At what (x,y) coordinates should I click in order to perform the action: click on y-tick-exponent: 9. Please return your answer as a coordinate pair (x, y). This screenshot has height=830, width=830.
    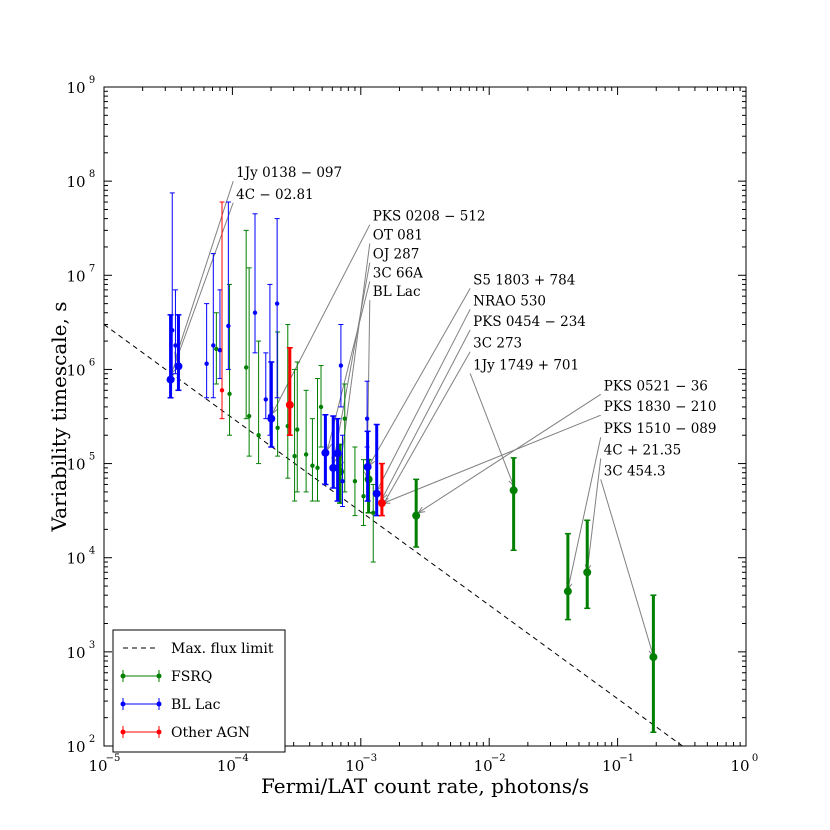
    Looking at the image, I should click on (92, 80).